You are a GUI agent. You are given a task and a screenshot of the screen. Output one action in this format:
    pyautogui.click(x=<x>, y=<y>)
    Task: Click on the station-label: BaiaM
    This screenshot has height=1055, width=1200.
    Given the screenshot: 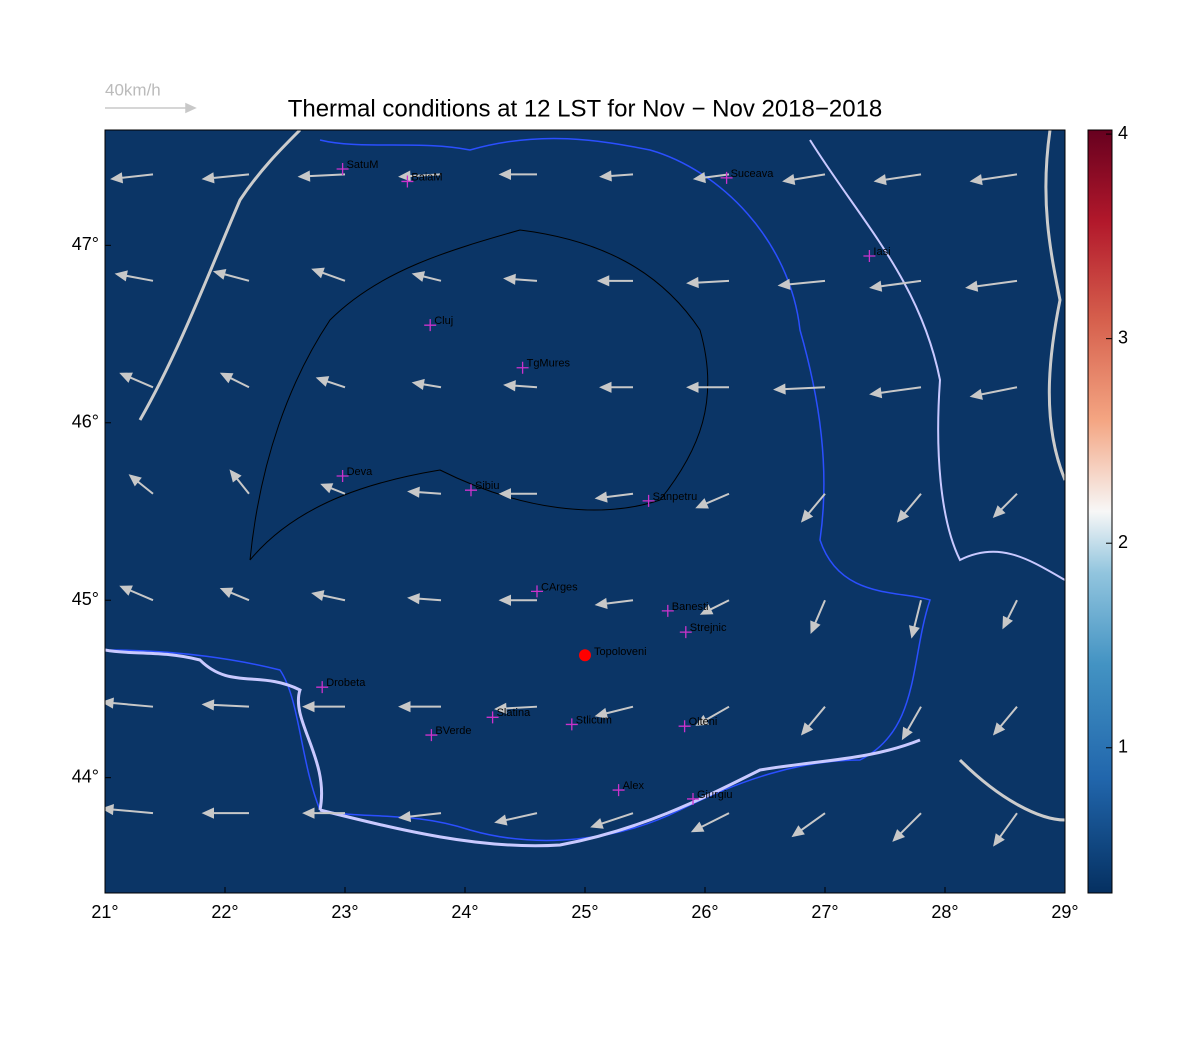 What is the action you would take?
    pyautogui.click(x=426, y=177)
    